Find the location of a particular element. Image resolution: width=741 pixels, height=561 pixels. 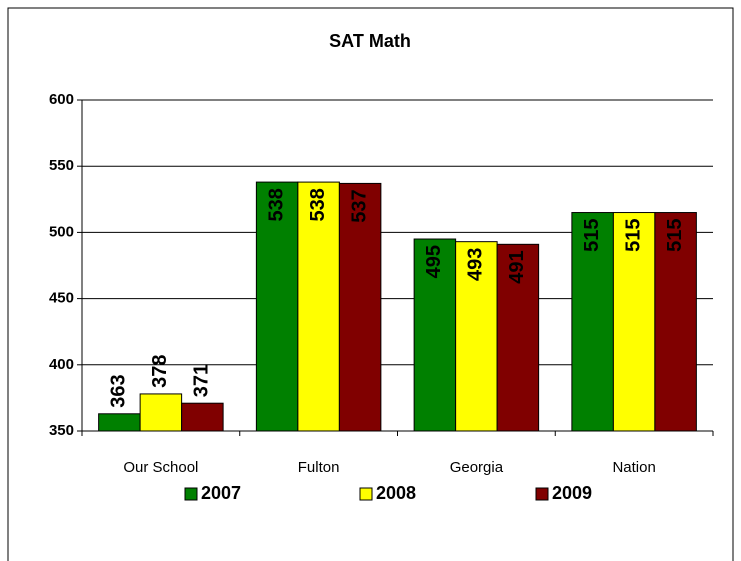

x-tick-label: Georgia is located at coordinates (477, 467).